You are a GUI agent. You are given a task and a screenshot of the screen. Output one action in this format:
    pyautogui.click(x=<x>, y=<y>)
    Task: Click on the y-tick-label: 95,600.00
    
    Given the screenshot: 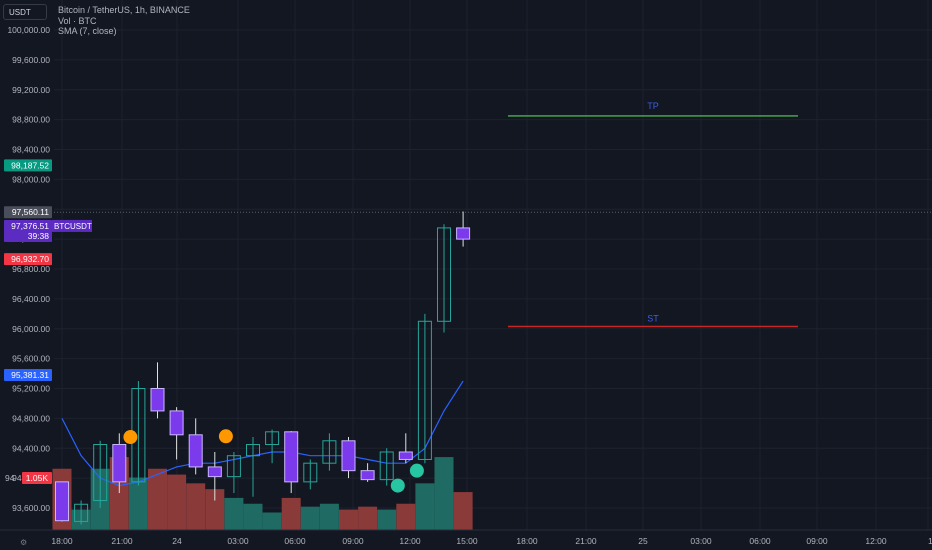 What is the action you would take?
    pyautogui.click(x=31, y=359)
    